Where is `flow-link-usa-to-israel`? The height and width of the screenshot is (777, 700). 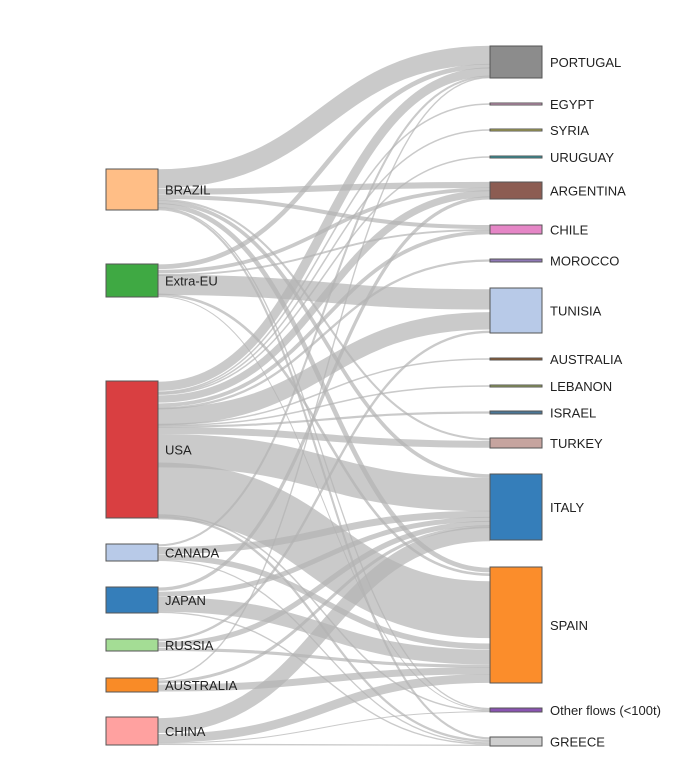 flow-link-usa-to-israel is located at coordinates (324, 419).